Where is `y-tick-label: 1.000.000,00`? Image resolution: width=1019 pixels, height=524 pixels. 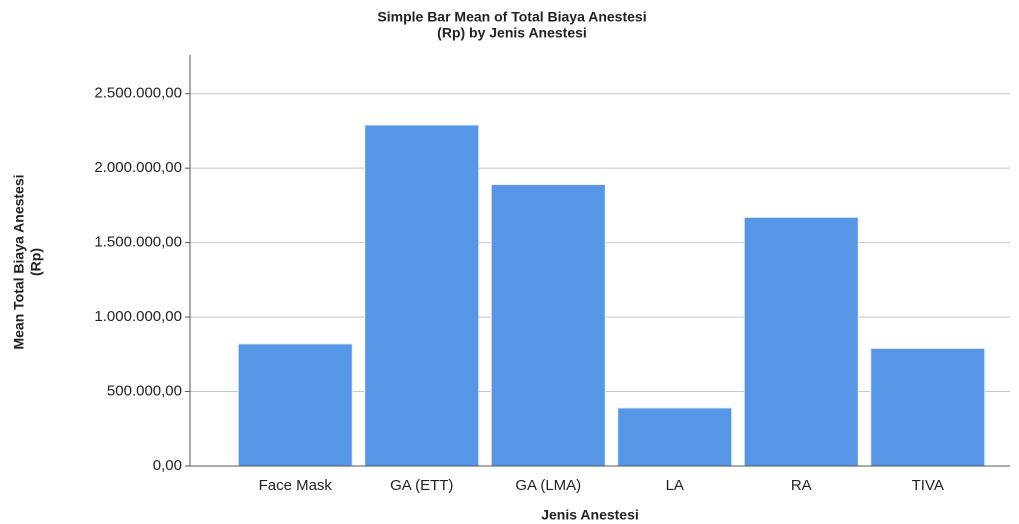 y-tick-label: 1.000.000,00 is located at coordinates (138, 316).